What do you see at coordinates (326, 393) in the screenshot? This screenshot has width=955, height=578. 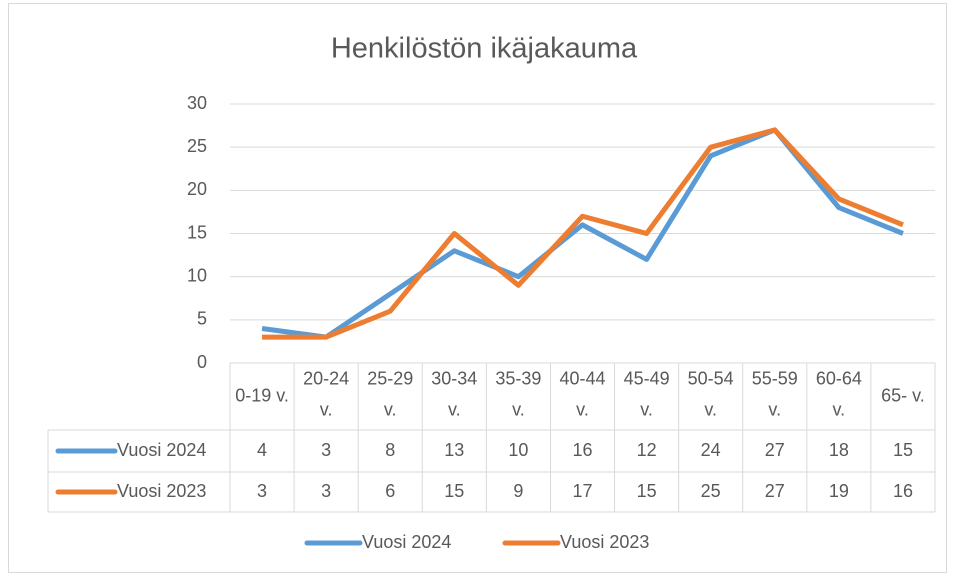 I see `x-tick-label: 20-24 v.` at bounding box center [326, 393].